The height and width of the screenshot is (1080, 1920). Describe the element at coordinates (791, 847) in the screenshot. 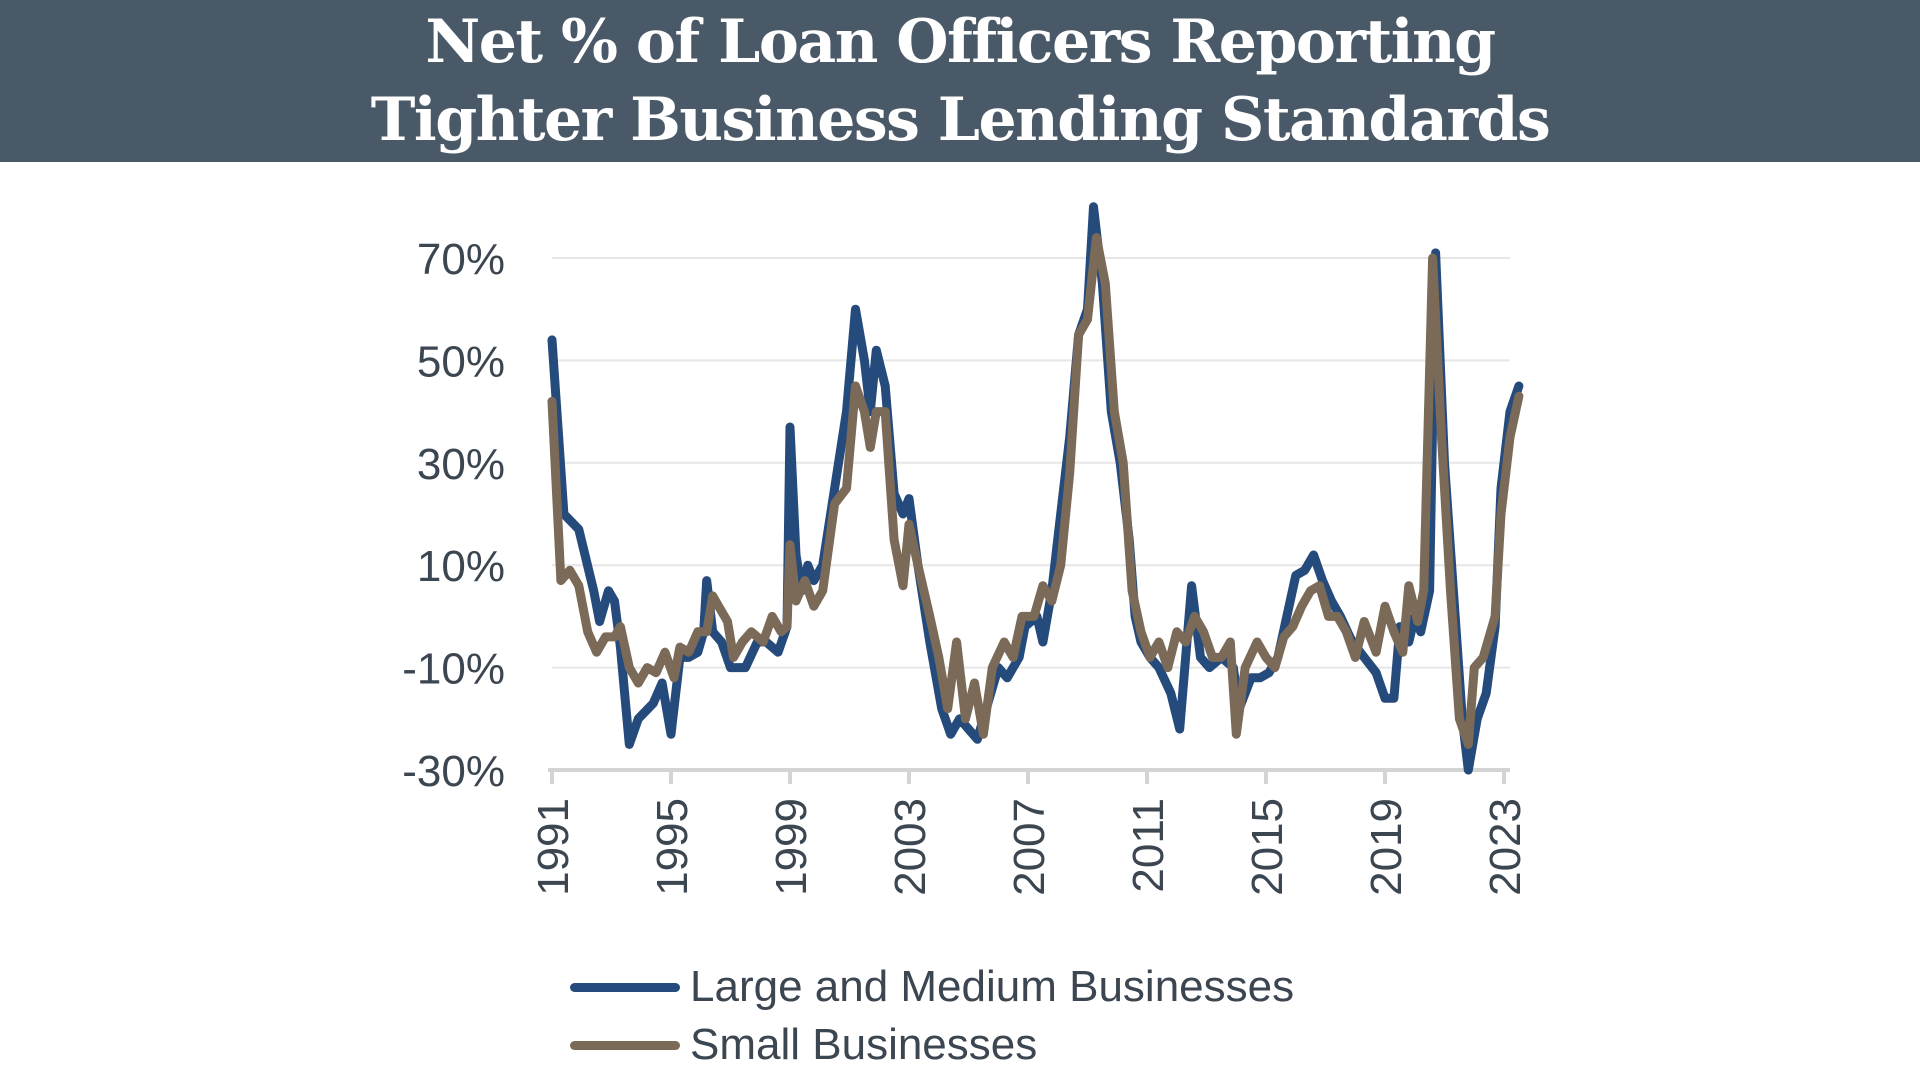

I see `x-tick-label: 1999` at that location.